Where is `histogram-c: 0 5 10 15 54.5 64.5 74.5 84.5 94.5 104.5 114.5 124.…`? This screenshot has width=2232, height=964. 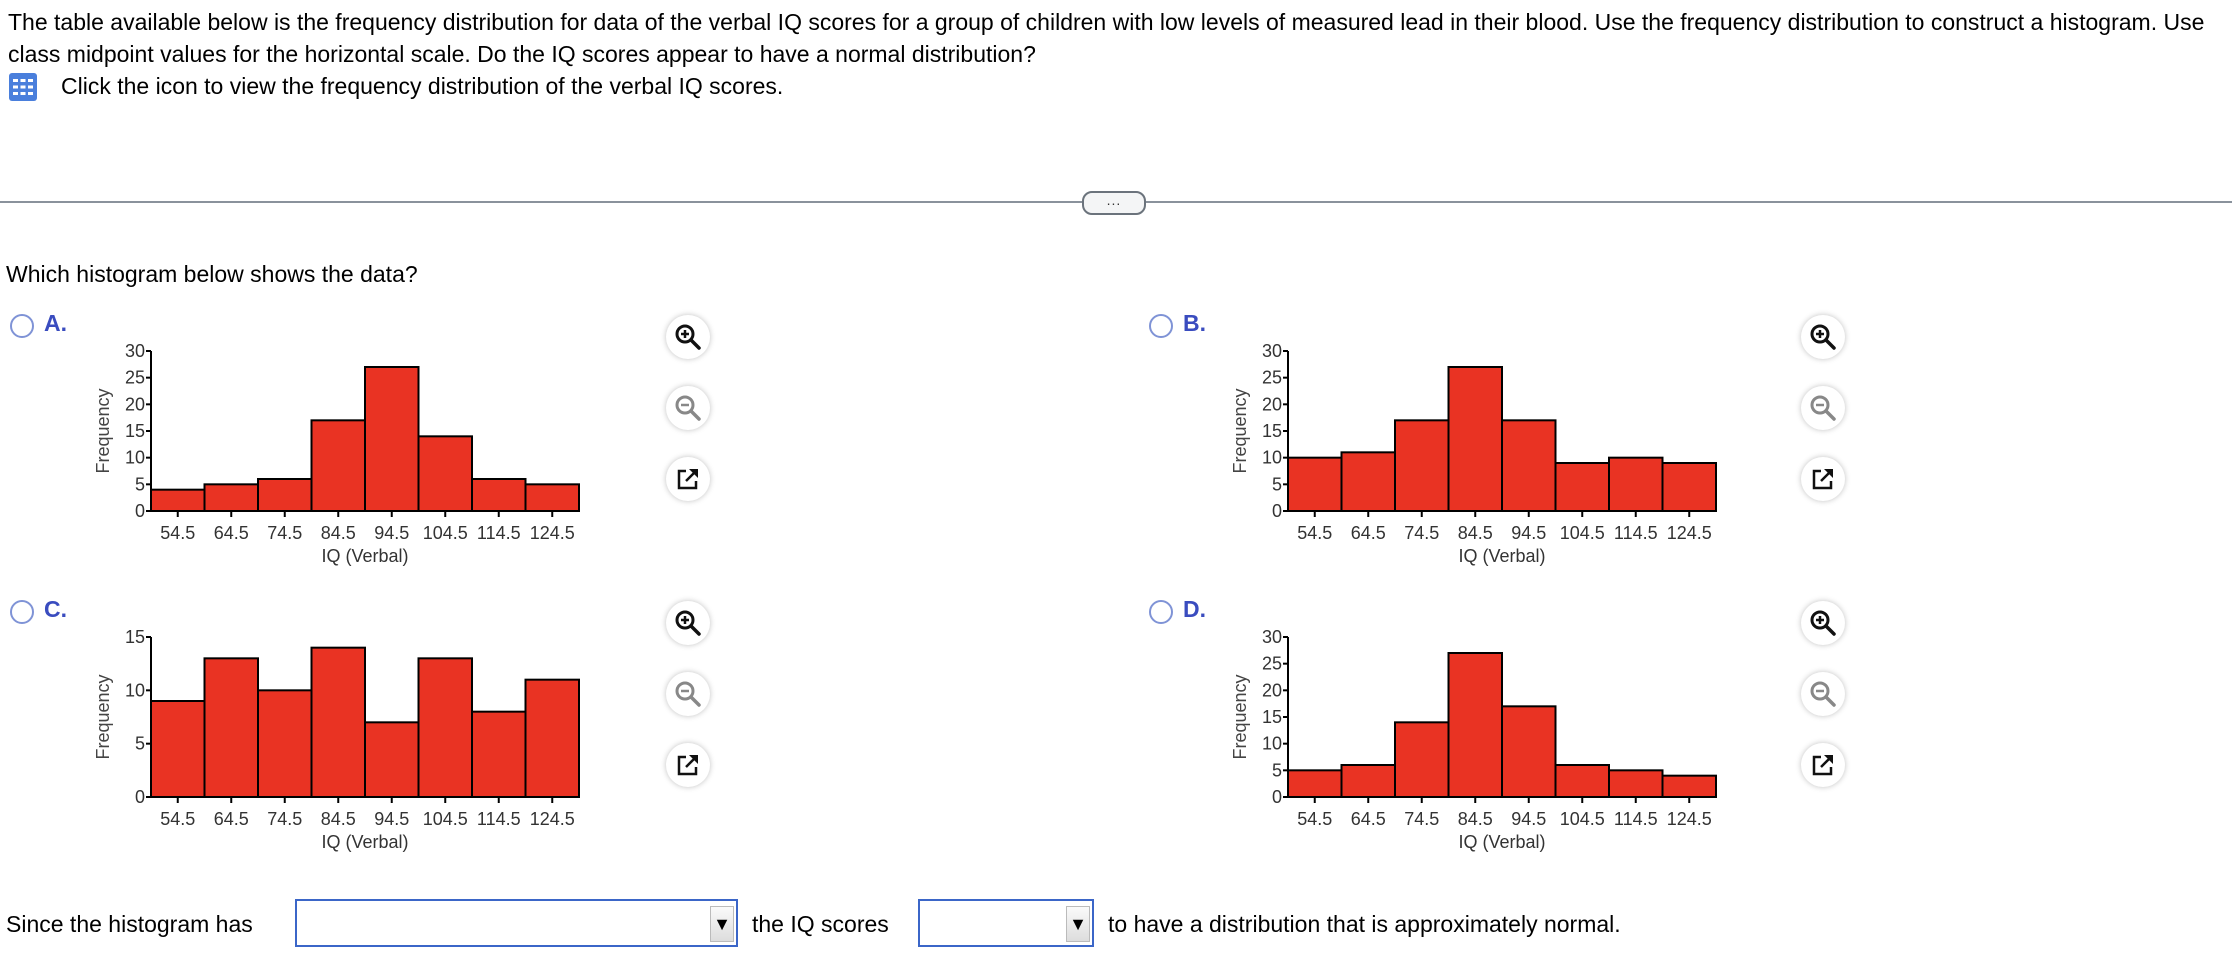
histogram-c: 0 5 10 15 54.5 64.5 74.5 84.5 94.5 104.5 114.5 124.… is located at coordinates (336, 739).